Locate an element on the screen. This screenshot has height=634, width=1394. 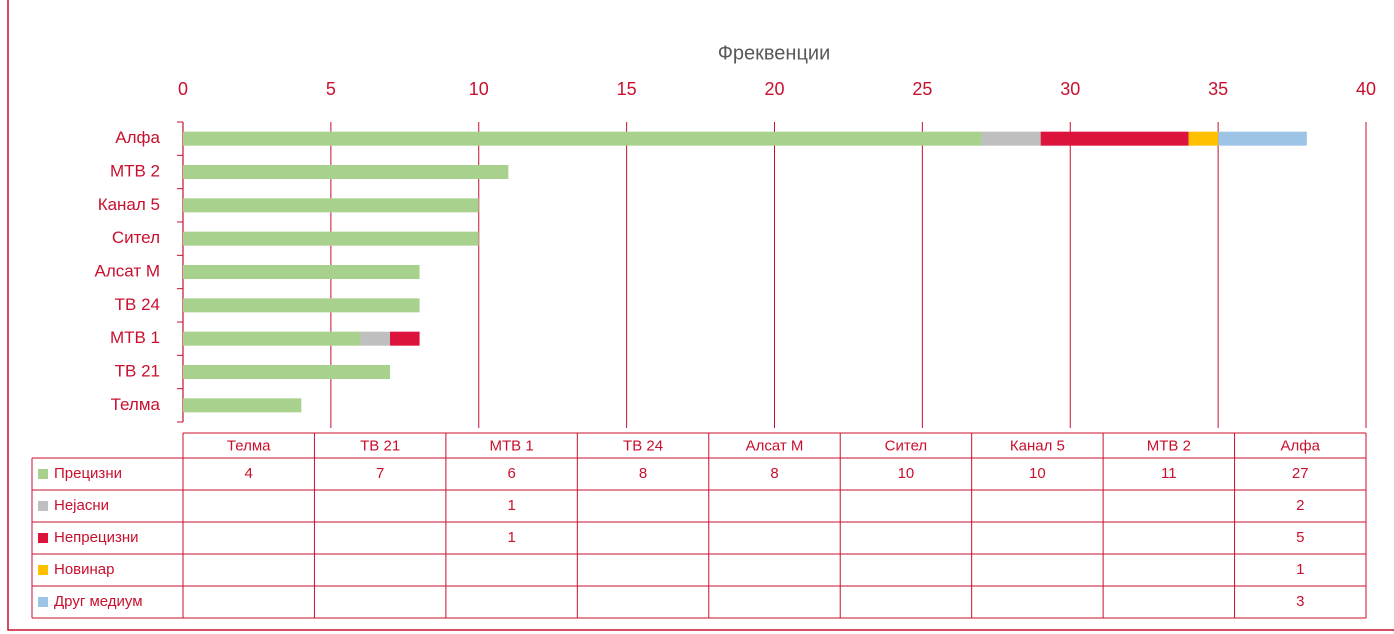
legend-label: Прецизни is located at coordinates (88, 473).